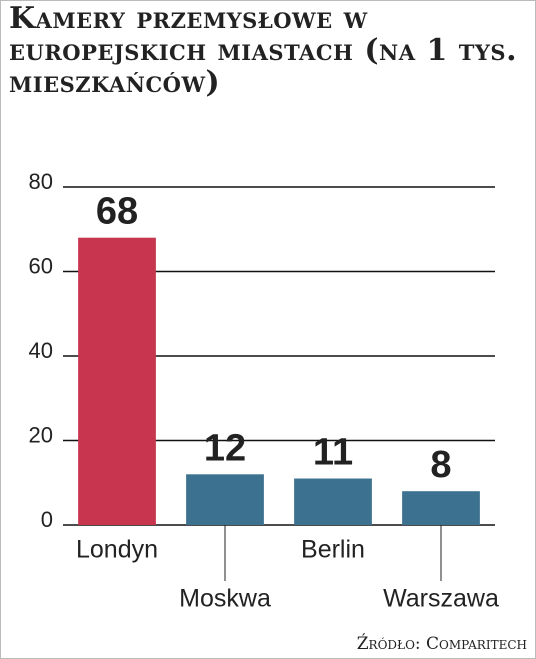 The height and width of the screenshot is (659, 536). I want to click on y-tick-label: 0, so click(47, 519).